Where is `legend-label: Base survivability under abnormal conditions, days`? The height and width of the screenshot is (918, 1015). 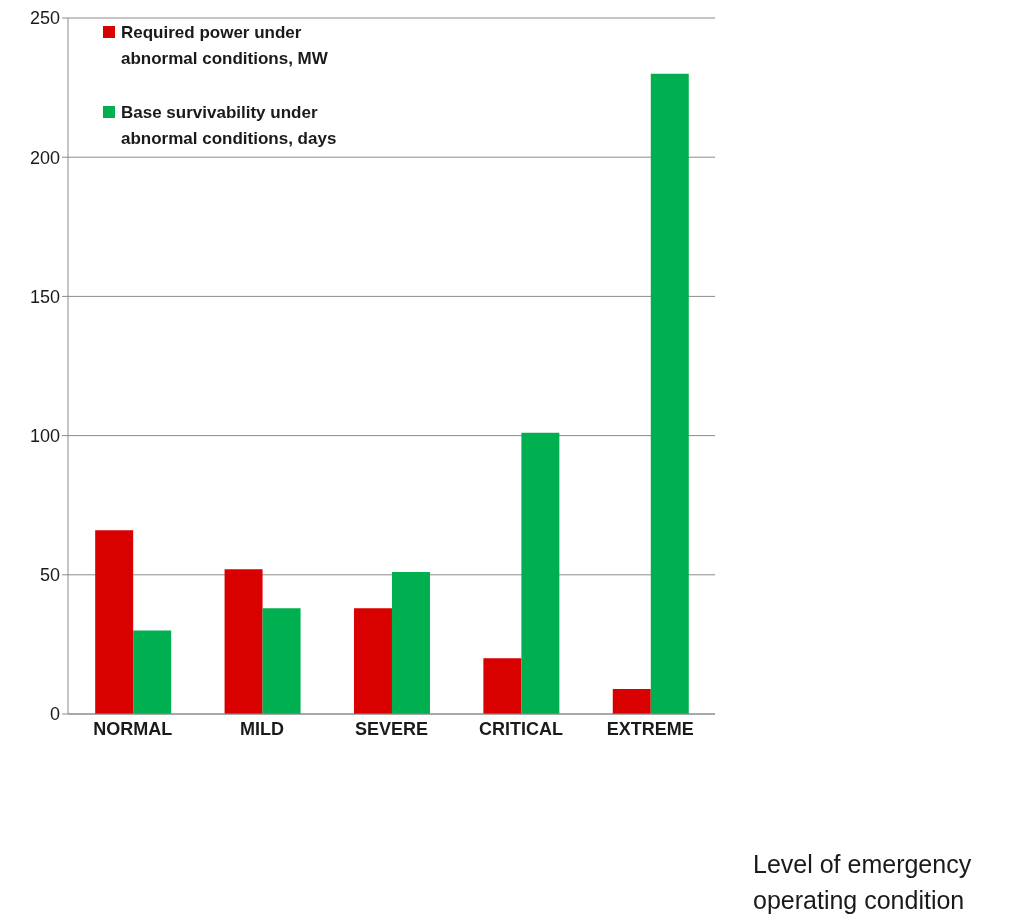 legend-label: Base survivability under abnormal conditions, days is located at coordinates (229, 126).